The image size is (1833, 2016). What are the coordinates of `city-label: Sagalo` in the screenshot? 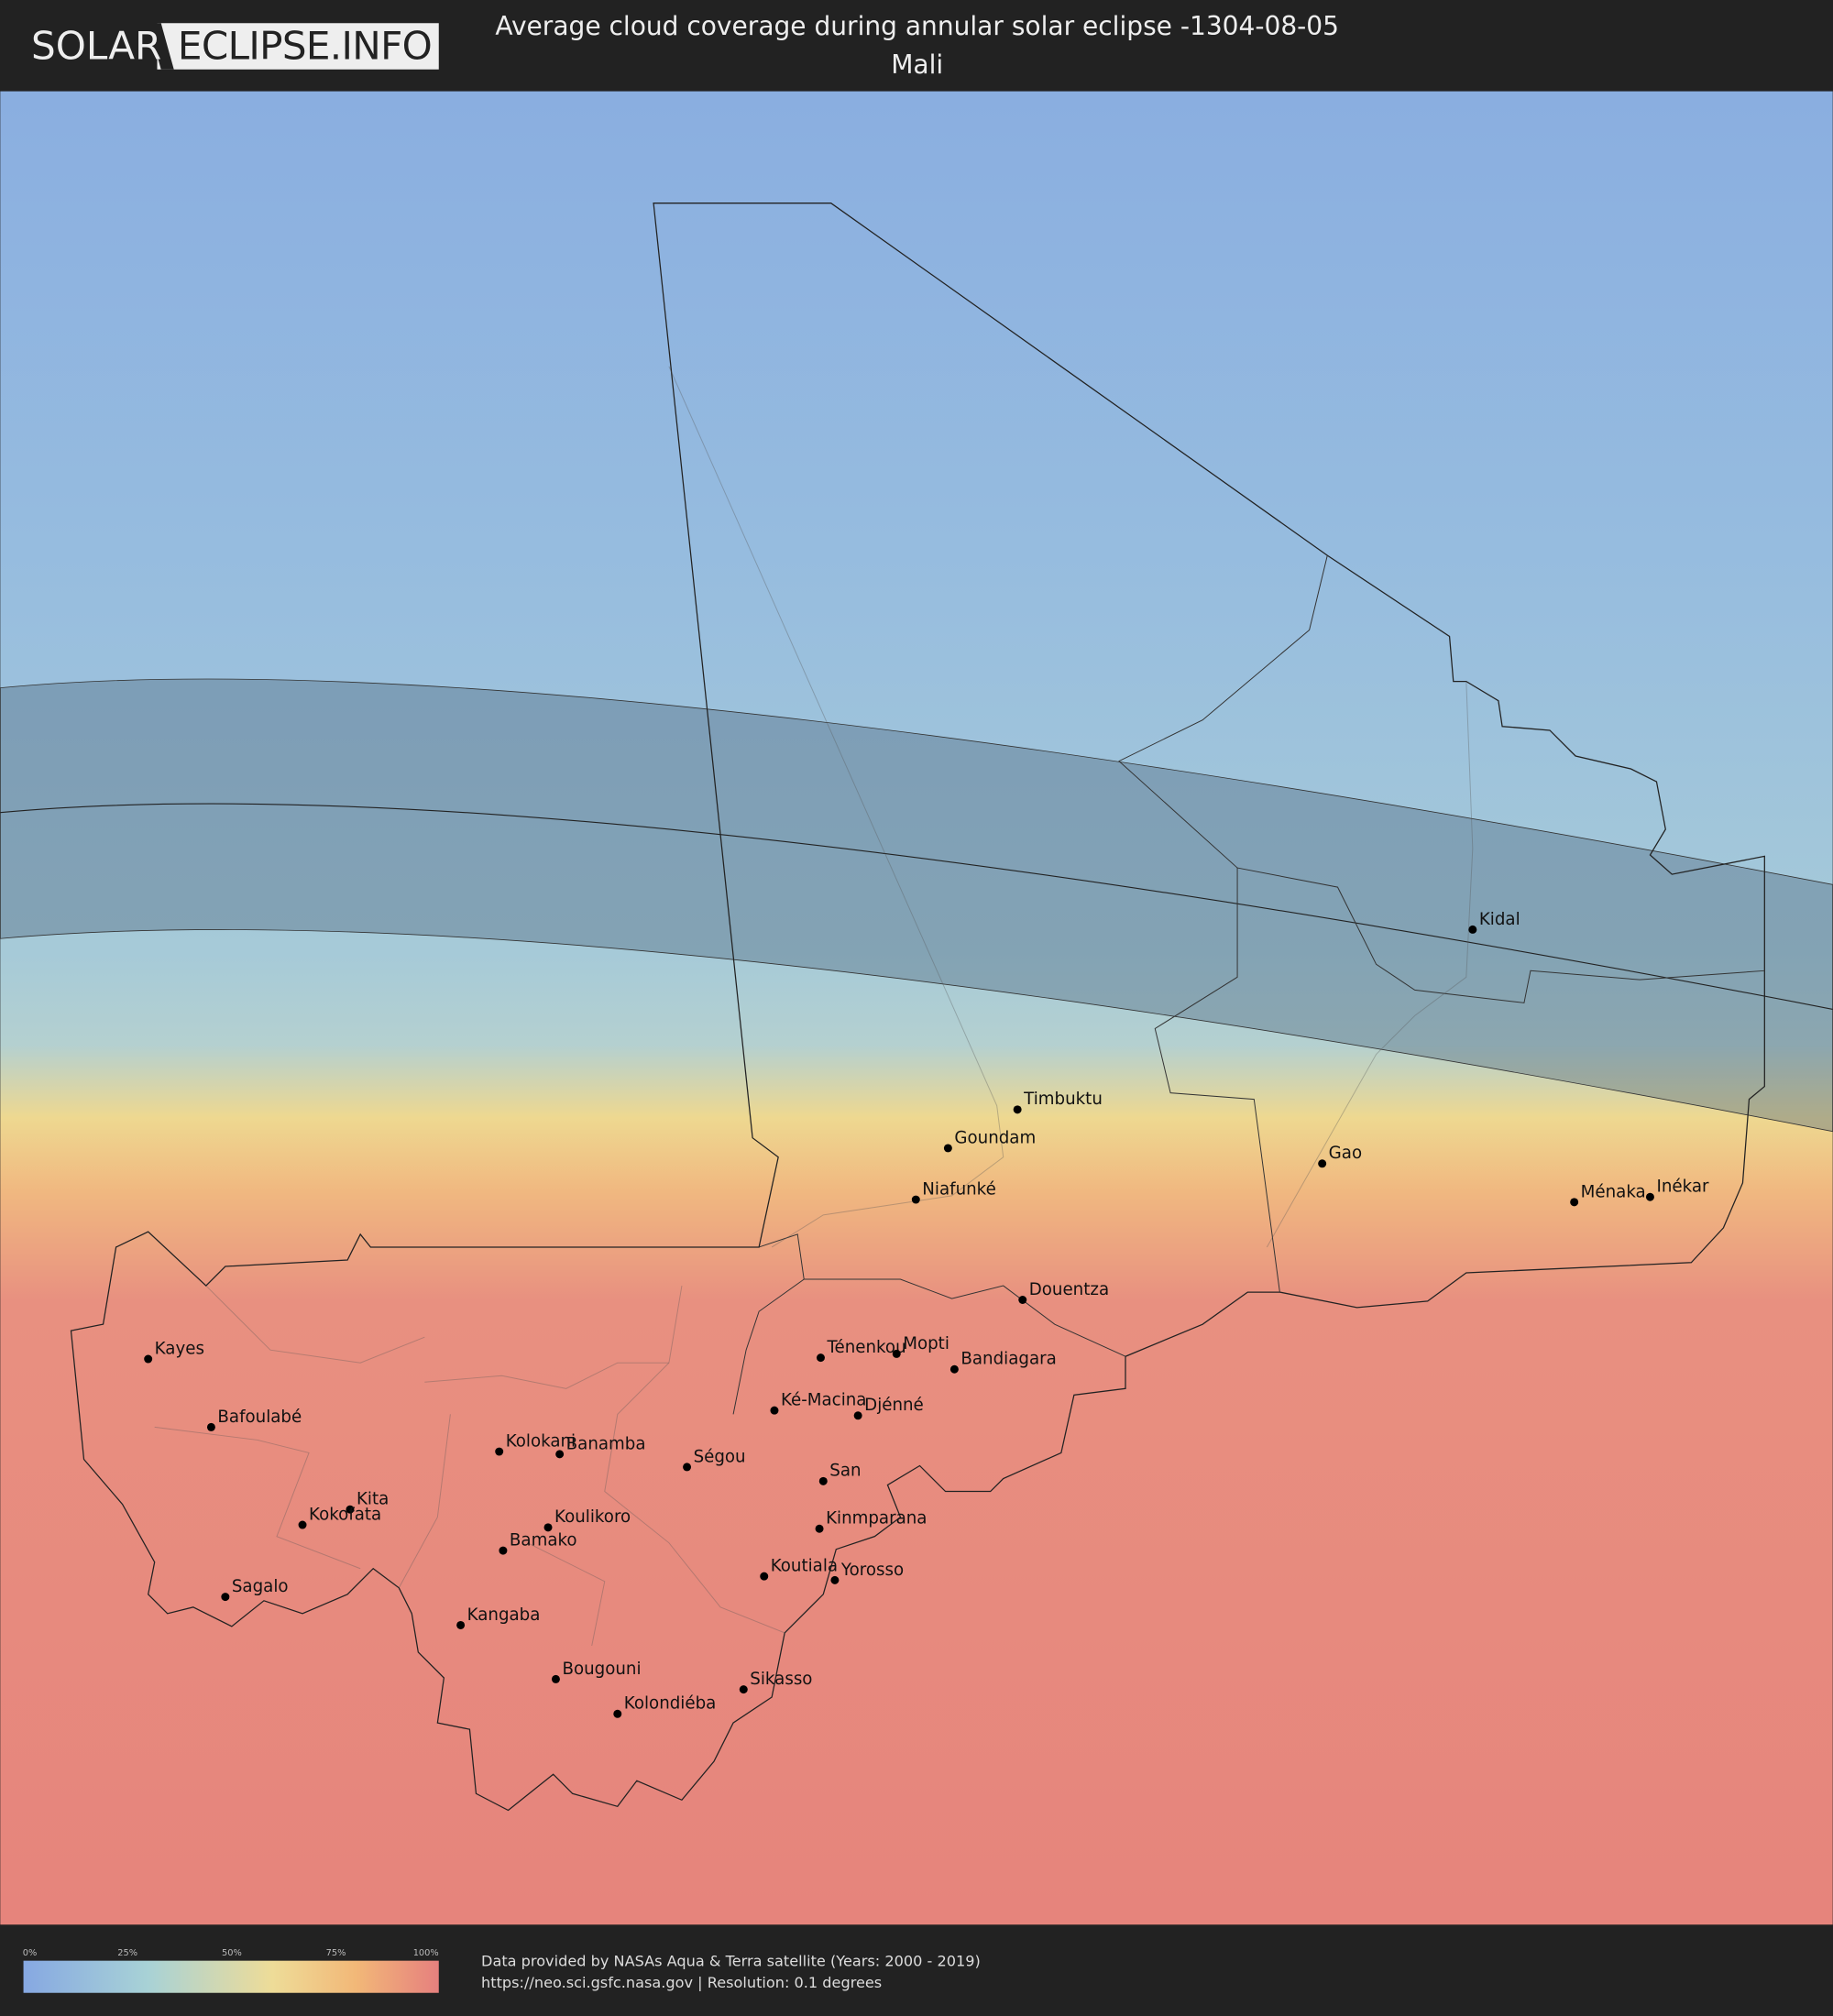 It's located at (260, 1586).